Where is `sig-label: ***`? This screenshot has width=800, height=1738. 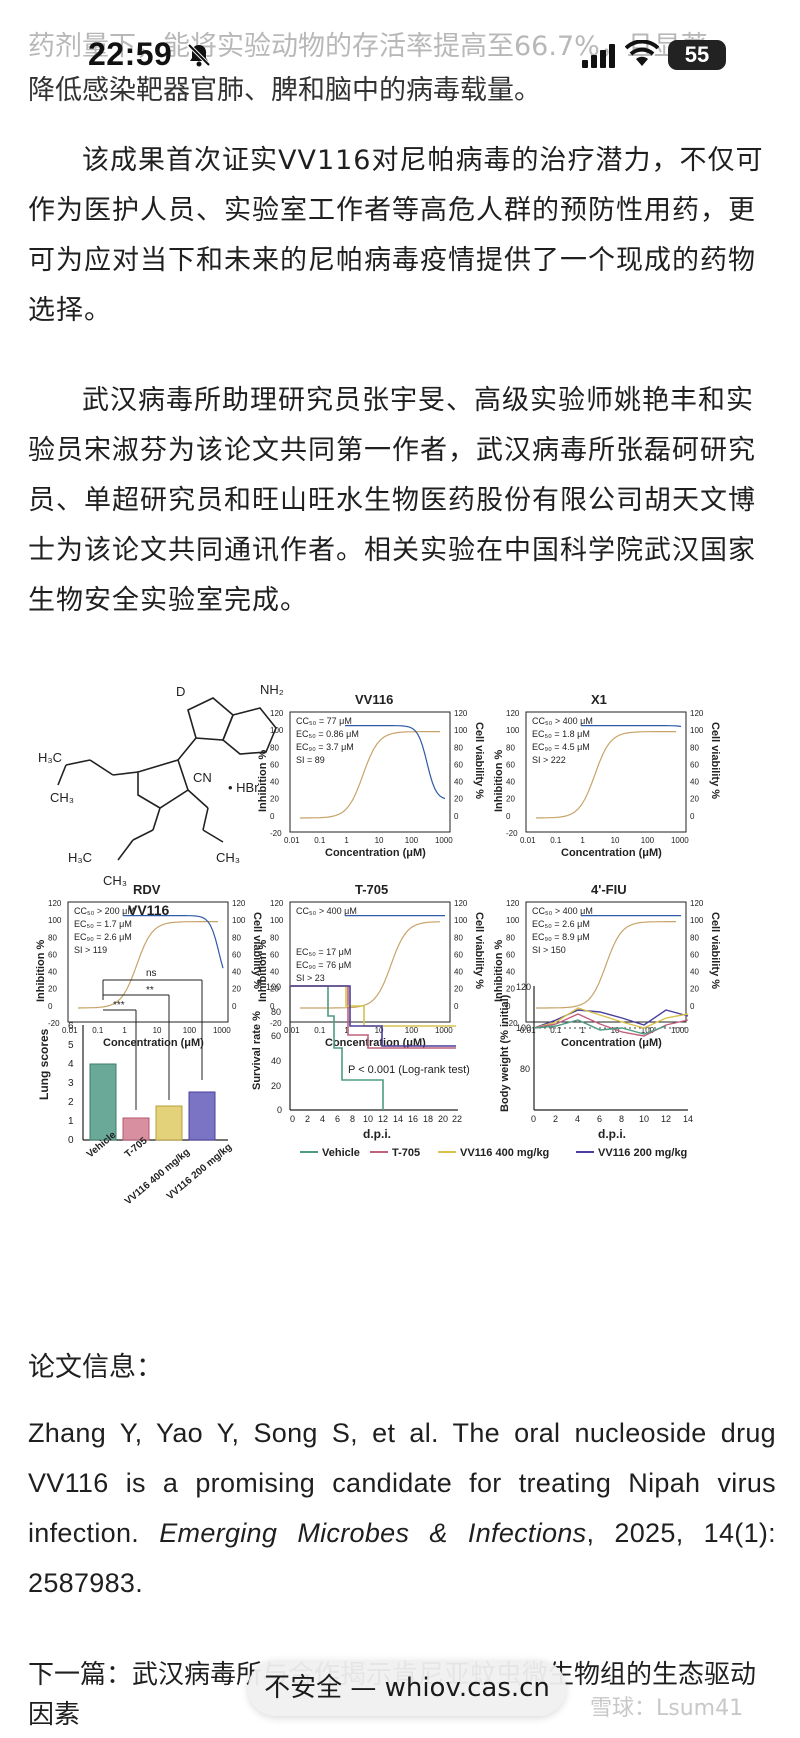
sig-label: *** is located at coordinates (119, 1005).